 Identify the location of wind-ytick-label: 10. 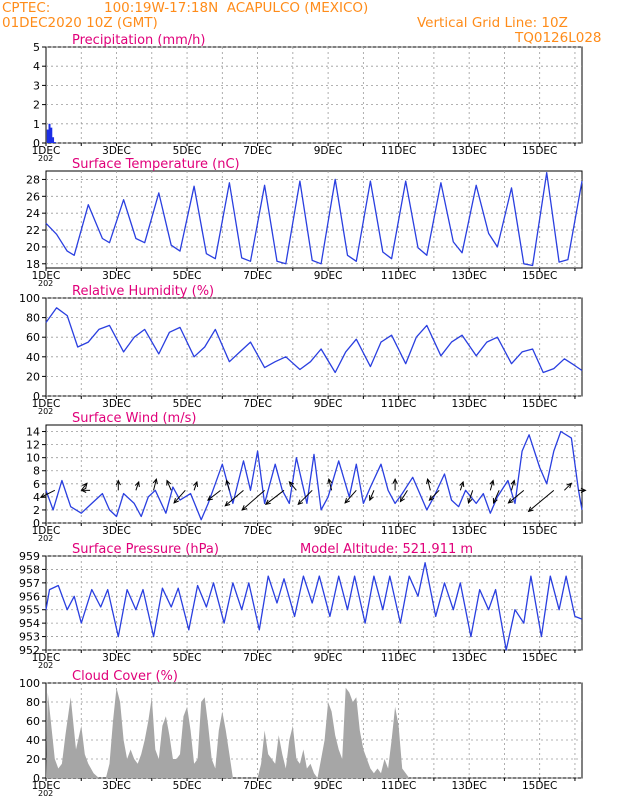
(33, 458).